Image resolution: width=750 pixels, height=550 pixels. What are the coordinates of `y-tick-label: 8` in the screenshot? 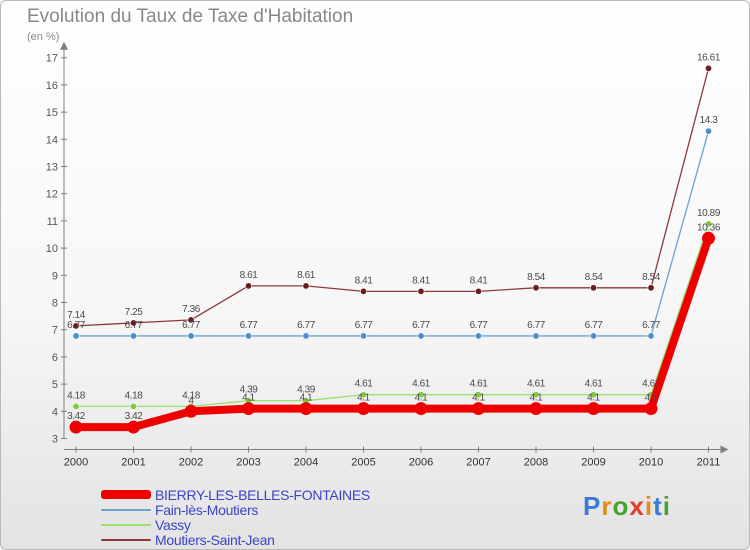 It's located at (55, 304).